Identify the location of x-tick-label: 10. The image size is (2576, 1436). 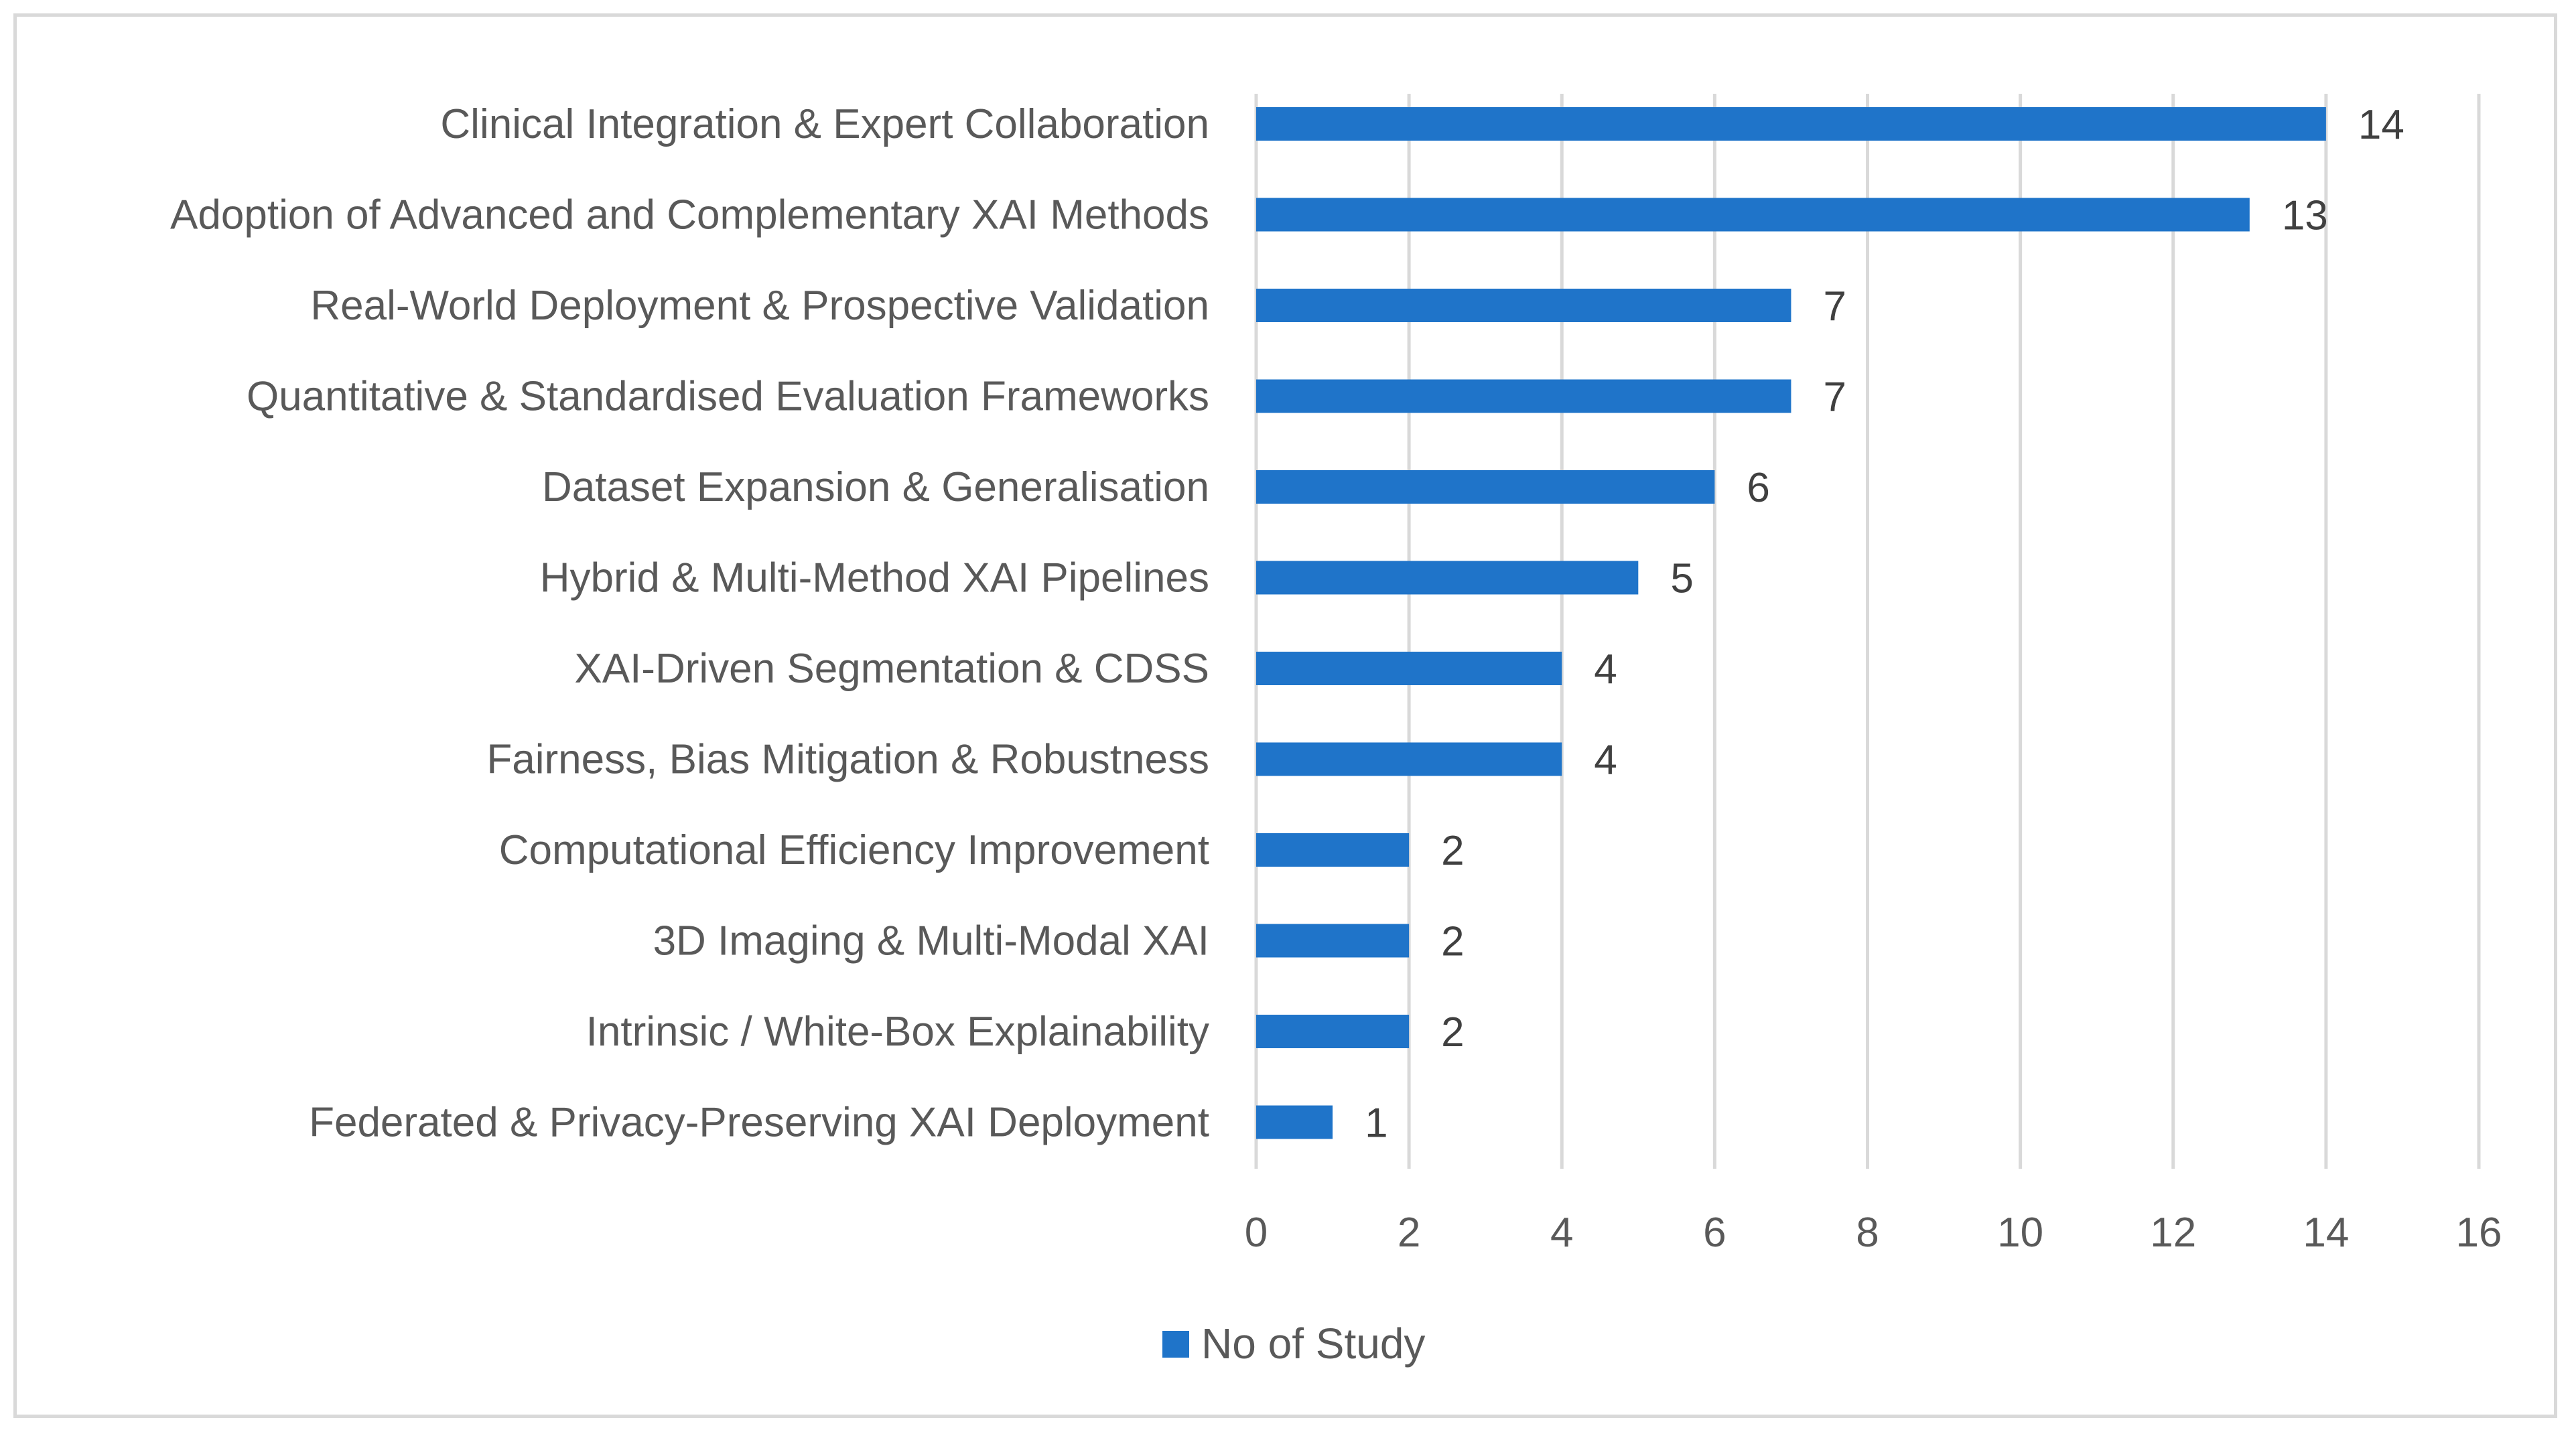
(2020, 1233).